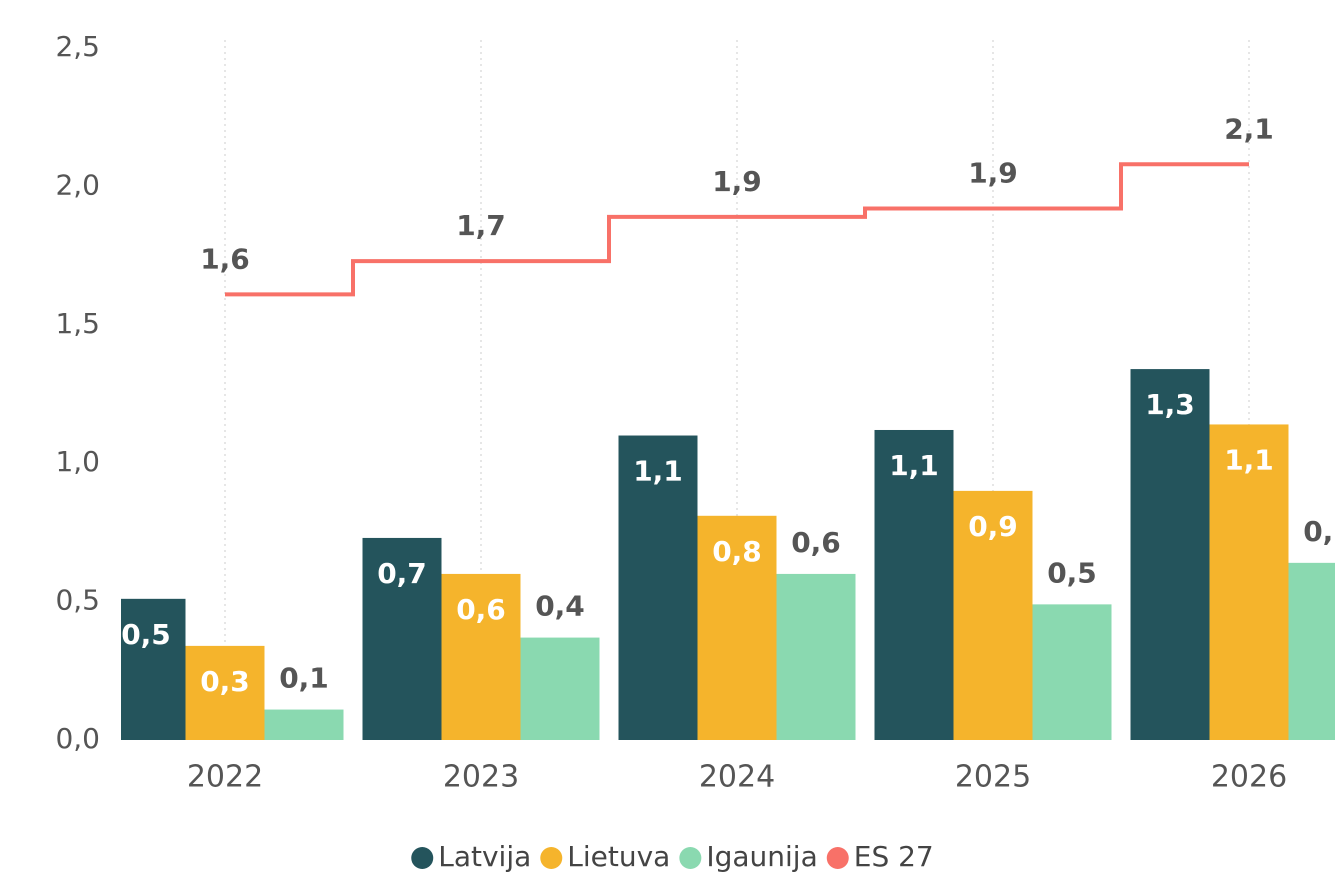 The height and width of the screenshot is (876, 1335). I want to click on x-tick-label: 2022, so click(225, 777).